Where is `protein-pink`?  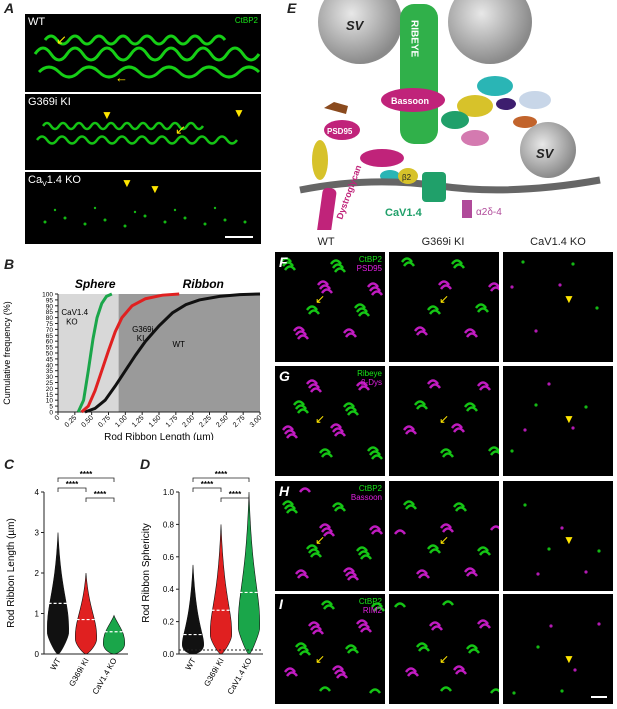
protein-pink is located at coordinates (475, 138).